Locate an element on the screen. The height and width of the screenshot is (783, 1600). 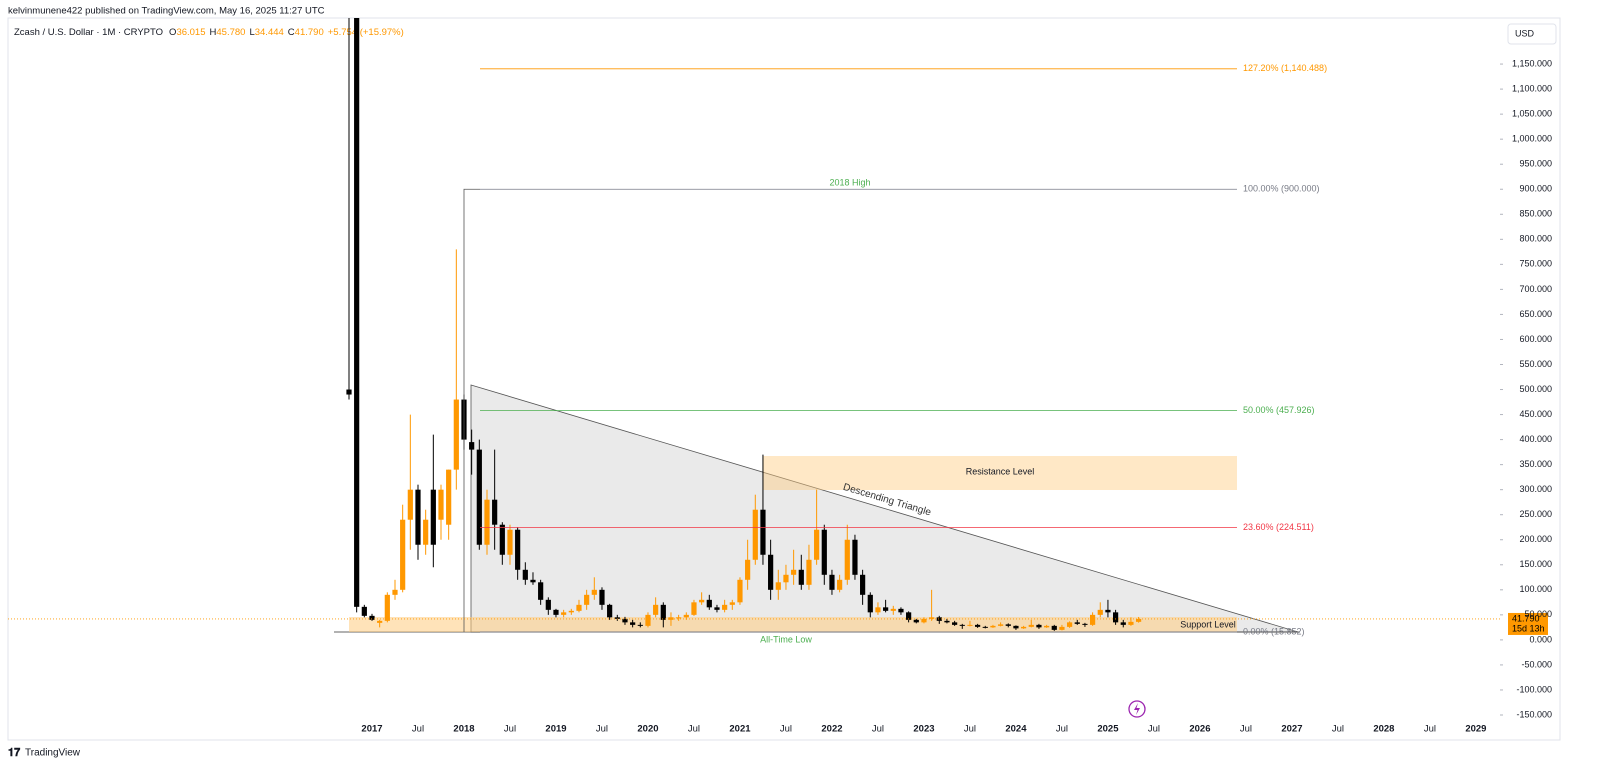
y-tick-label: 350.000 is located at coordinates (1535, 464).